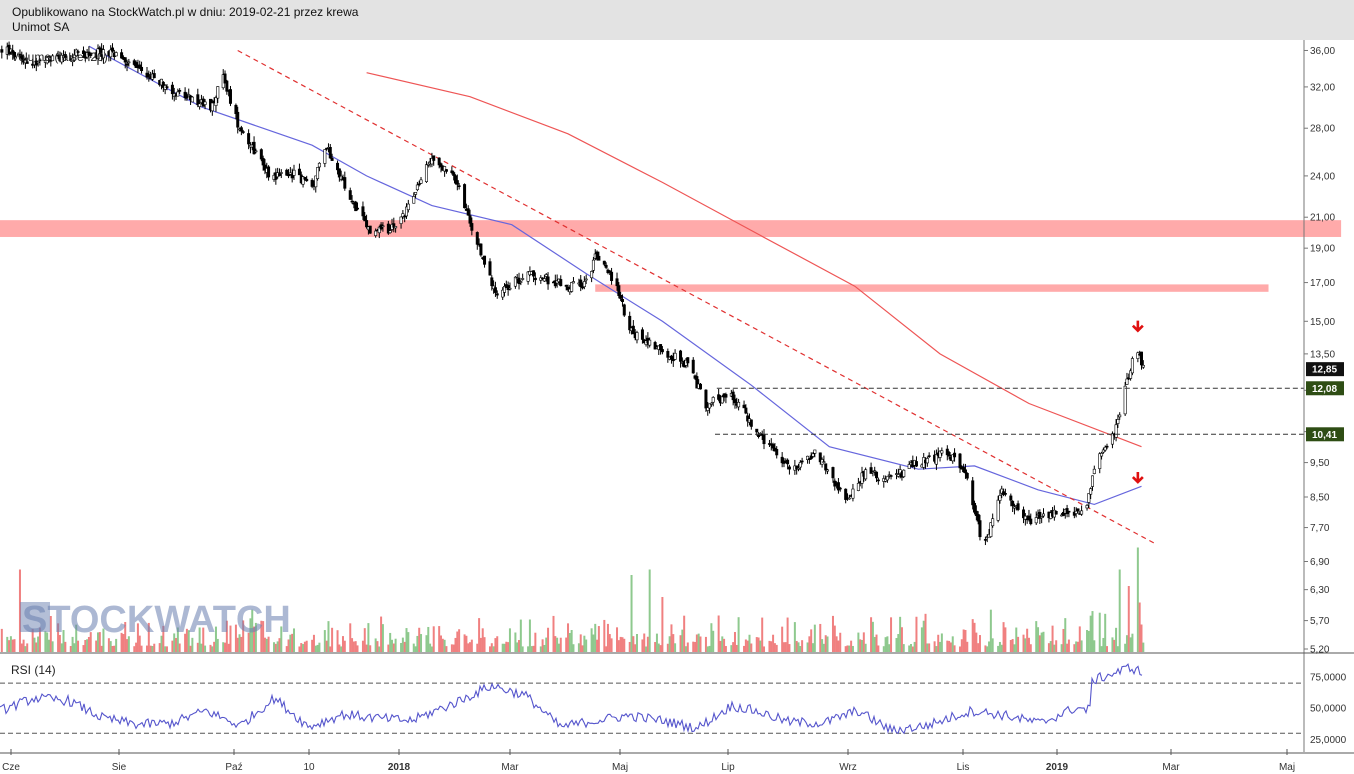  Describe the element at coordinates (309, 767) in the screenshot. I see `x-tick-label: 10` at that location.